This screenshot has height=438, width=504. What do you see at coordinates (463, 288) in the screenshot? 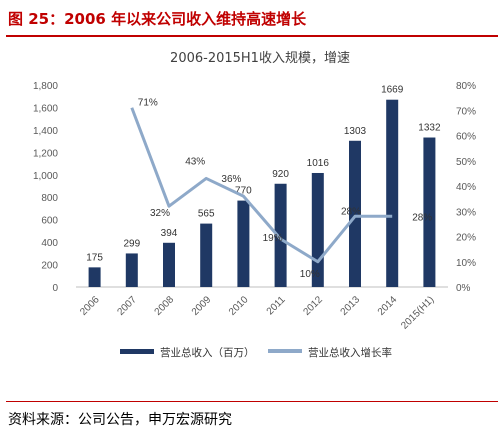
I see `y-right-tick-label: 0%` at bounding box center [463, 288].